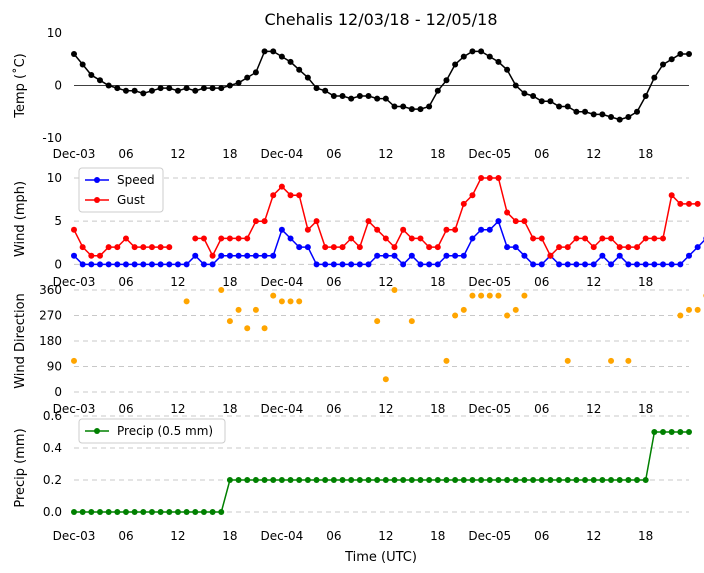 Image resolution: width=704 pixels, height=573 pixels. Describe the element at coordinates (74, 154) in the screenshot. I see `x-tick-label: Dec-03` at that location.